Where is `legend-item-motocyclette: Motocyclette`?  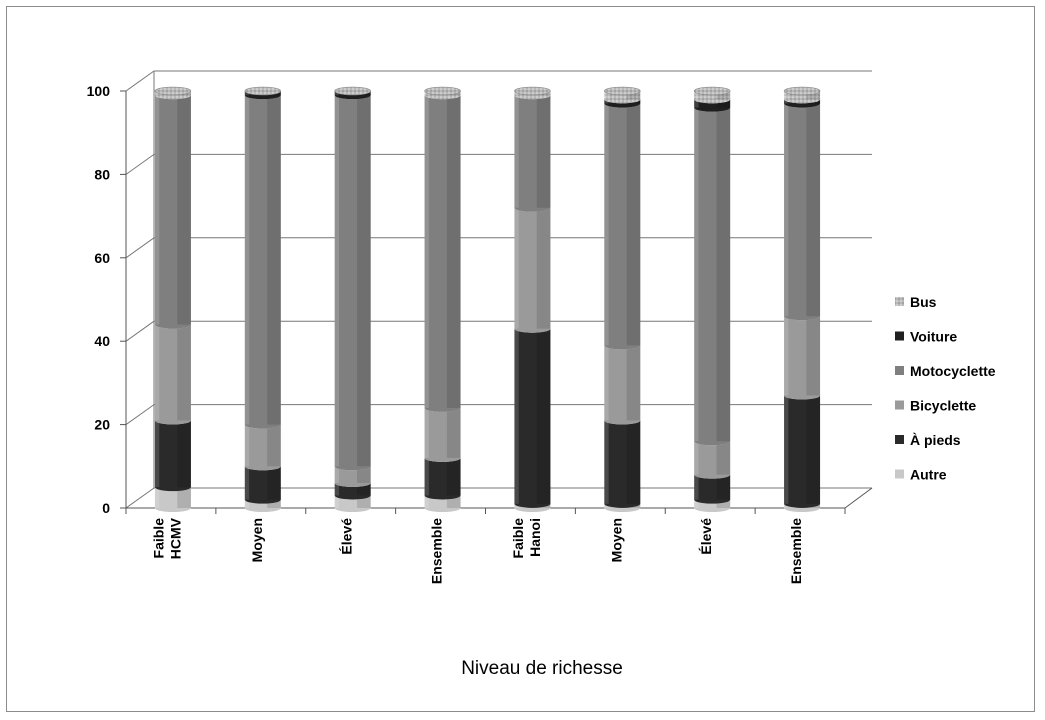
legend-item-motocyclette: Motocyclette is located at coordinates (945, 371).